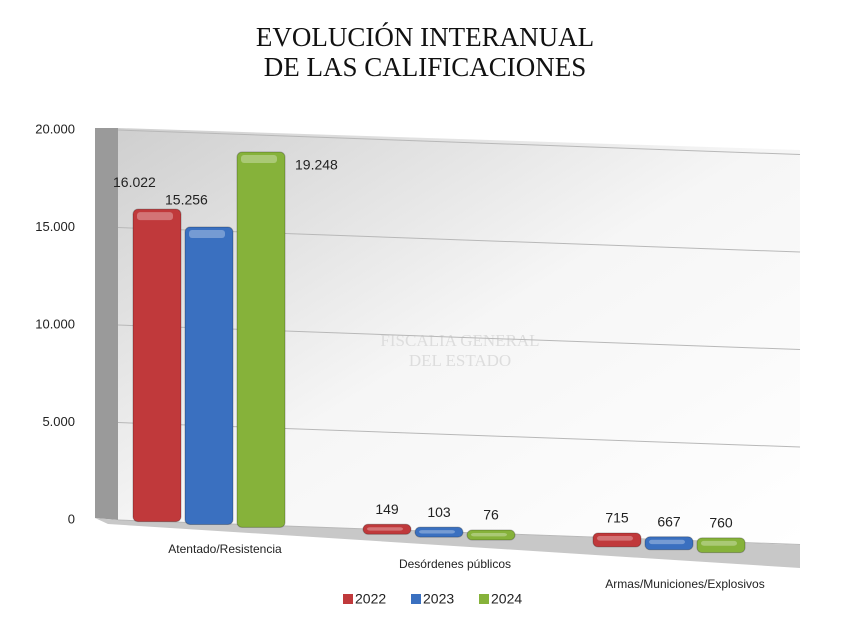  Describe the element at coordinates (55, 323) in the screenshot. I see `y-tick-label: 10.000` at that location.